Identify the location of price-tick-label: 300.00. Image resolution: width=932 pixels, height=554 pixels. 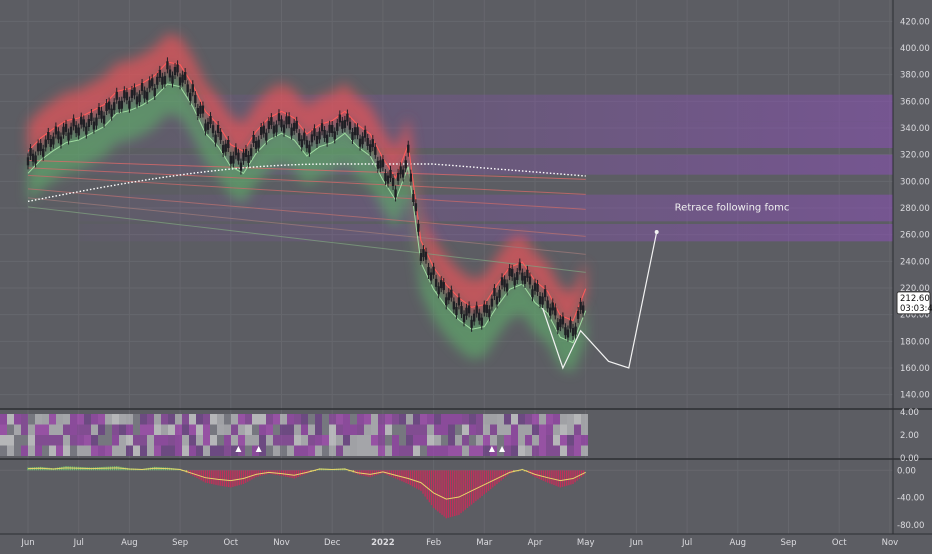
(915, 182).